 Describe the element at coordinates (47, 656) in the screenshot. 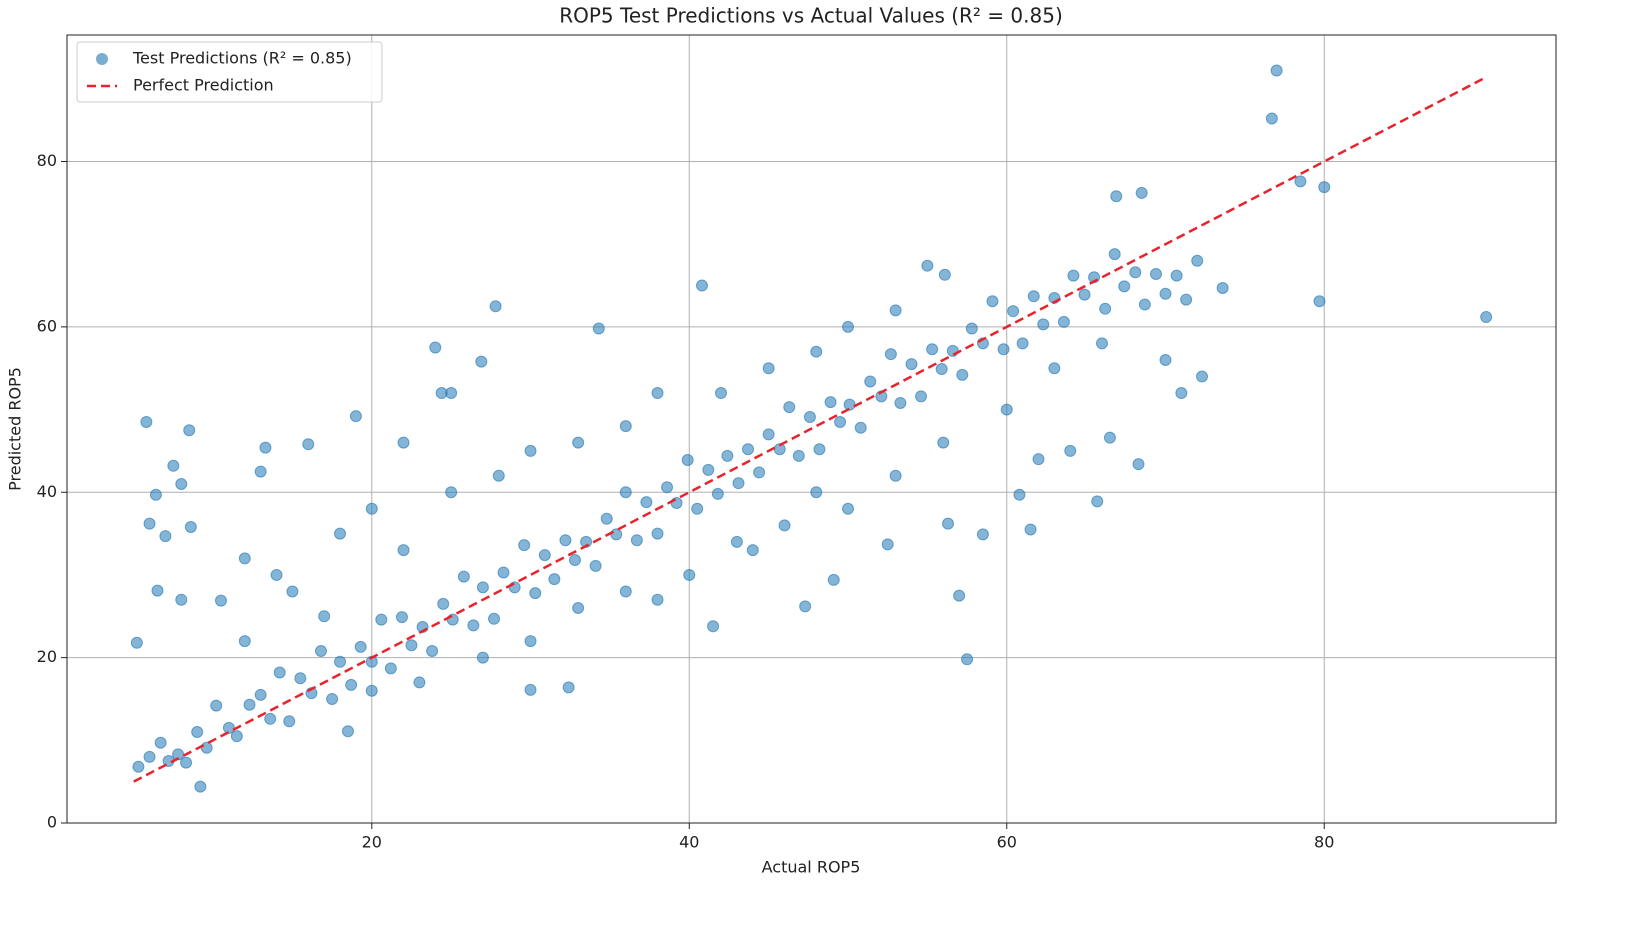

I see `y-tick-label: 20` at that location.